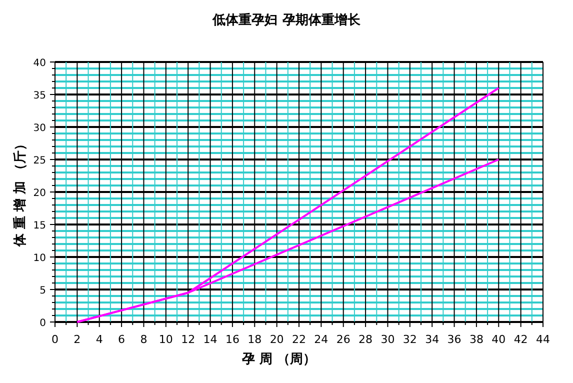 This screenshot has height=383, width=573. What do you see at coordinates (188, 339) in the screenshot?
I see `x-tick-label: 12` at bounding box center [188, 339].